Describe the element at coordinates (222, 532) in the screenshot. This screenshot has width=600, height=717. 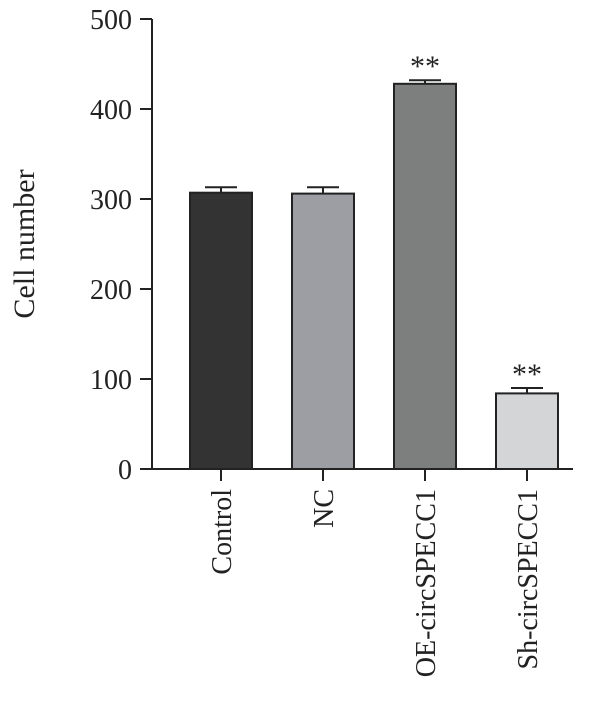
I see `x-tick-label: Control` at that location.